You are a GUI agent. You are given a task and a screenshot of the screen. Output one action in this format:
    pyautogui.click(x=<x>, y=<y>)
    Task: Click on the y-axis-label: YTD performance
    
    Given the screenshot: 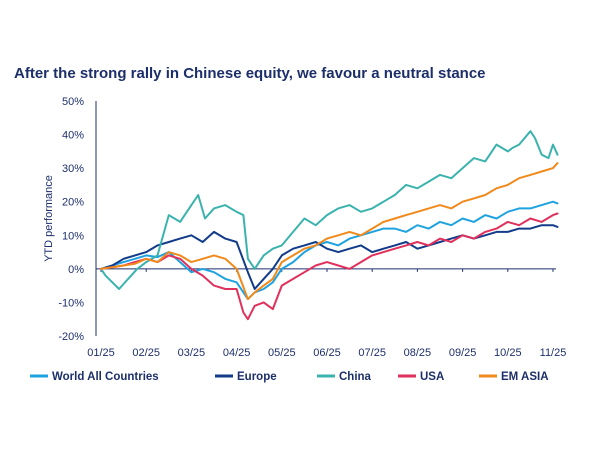 What is the action you would take?
    pyautogui.click(x=49, y=218)
    